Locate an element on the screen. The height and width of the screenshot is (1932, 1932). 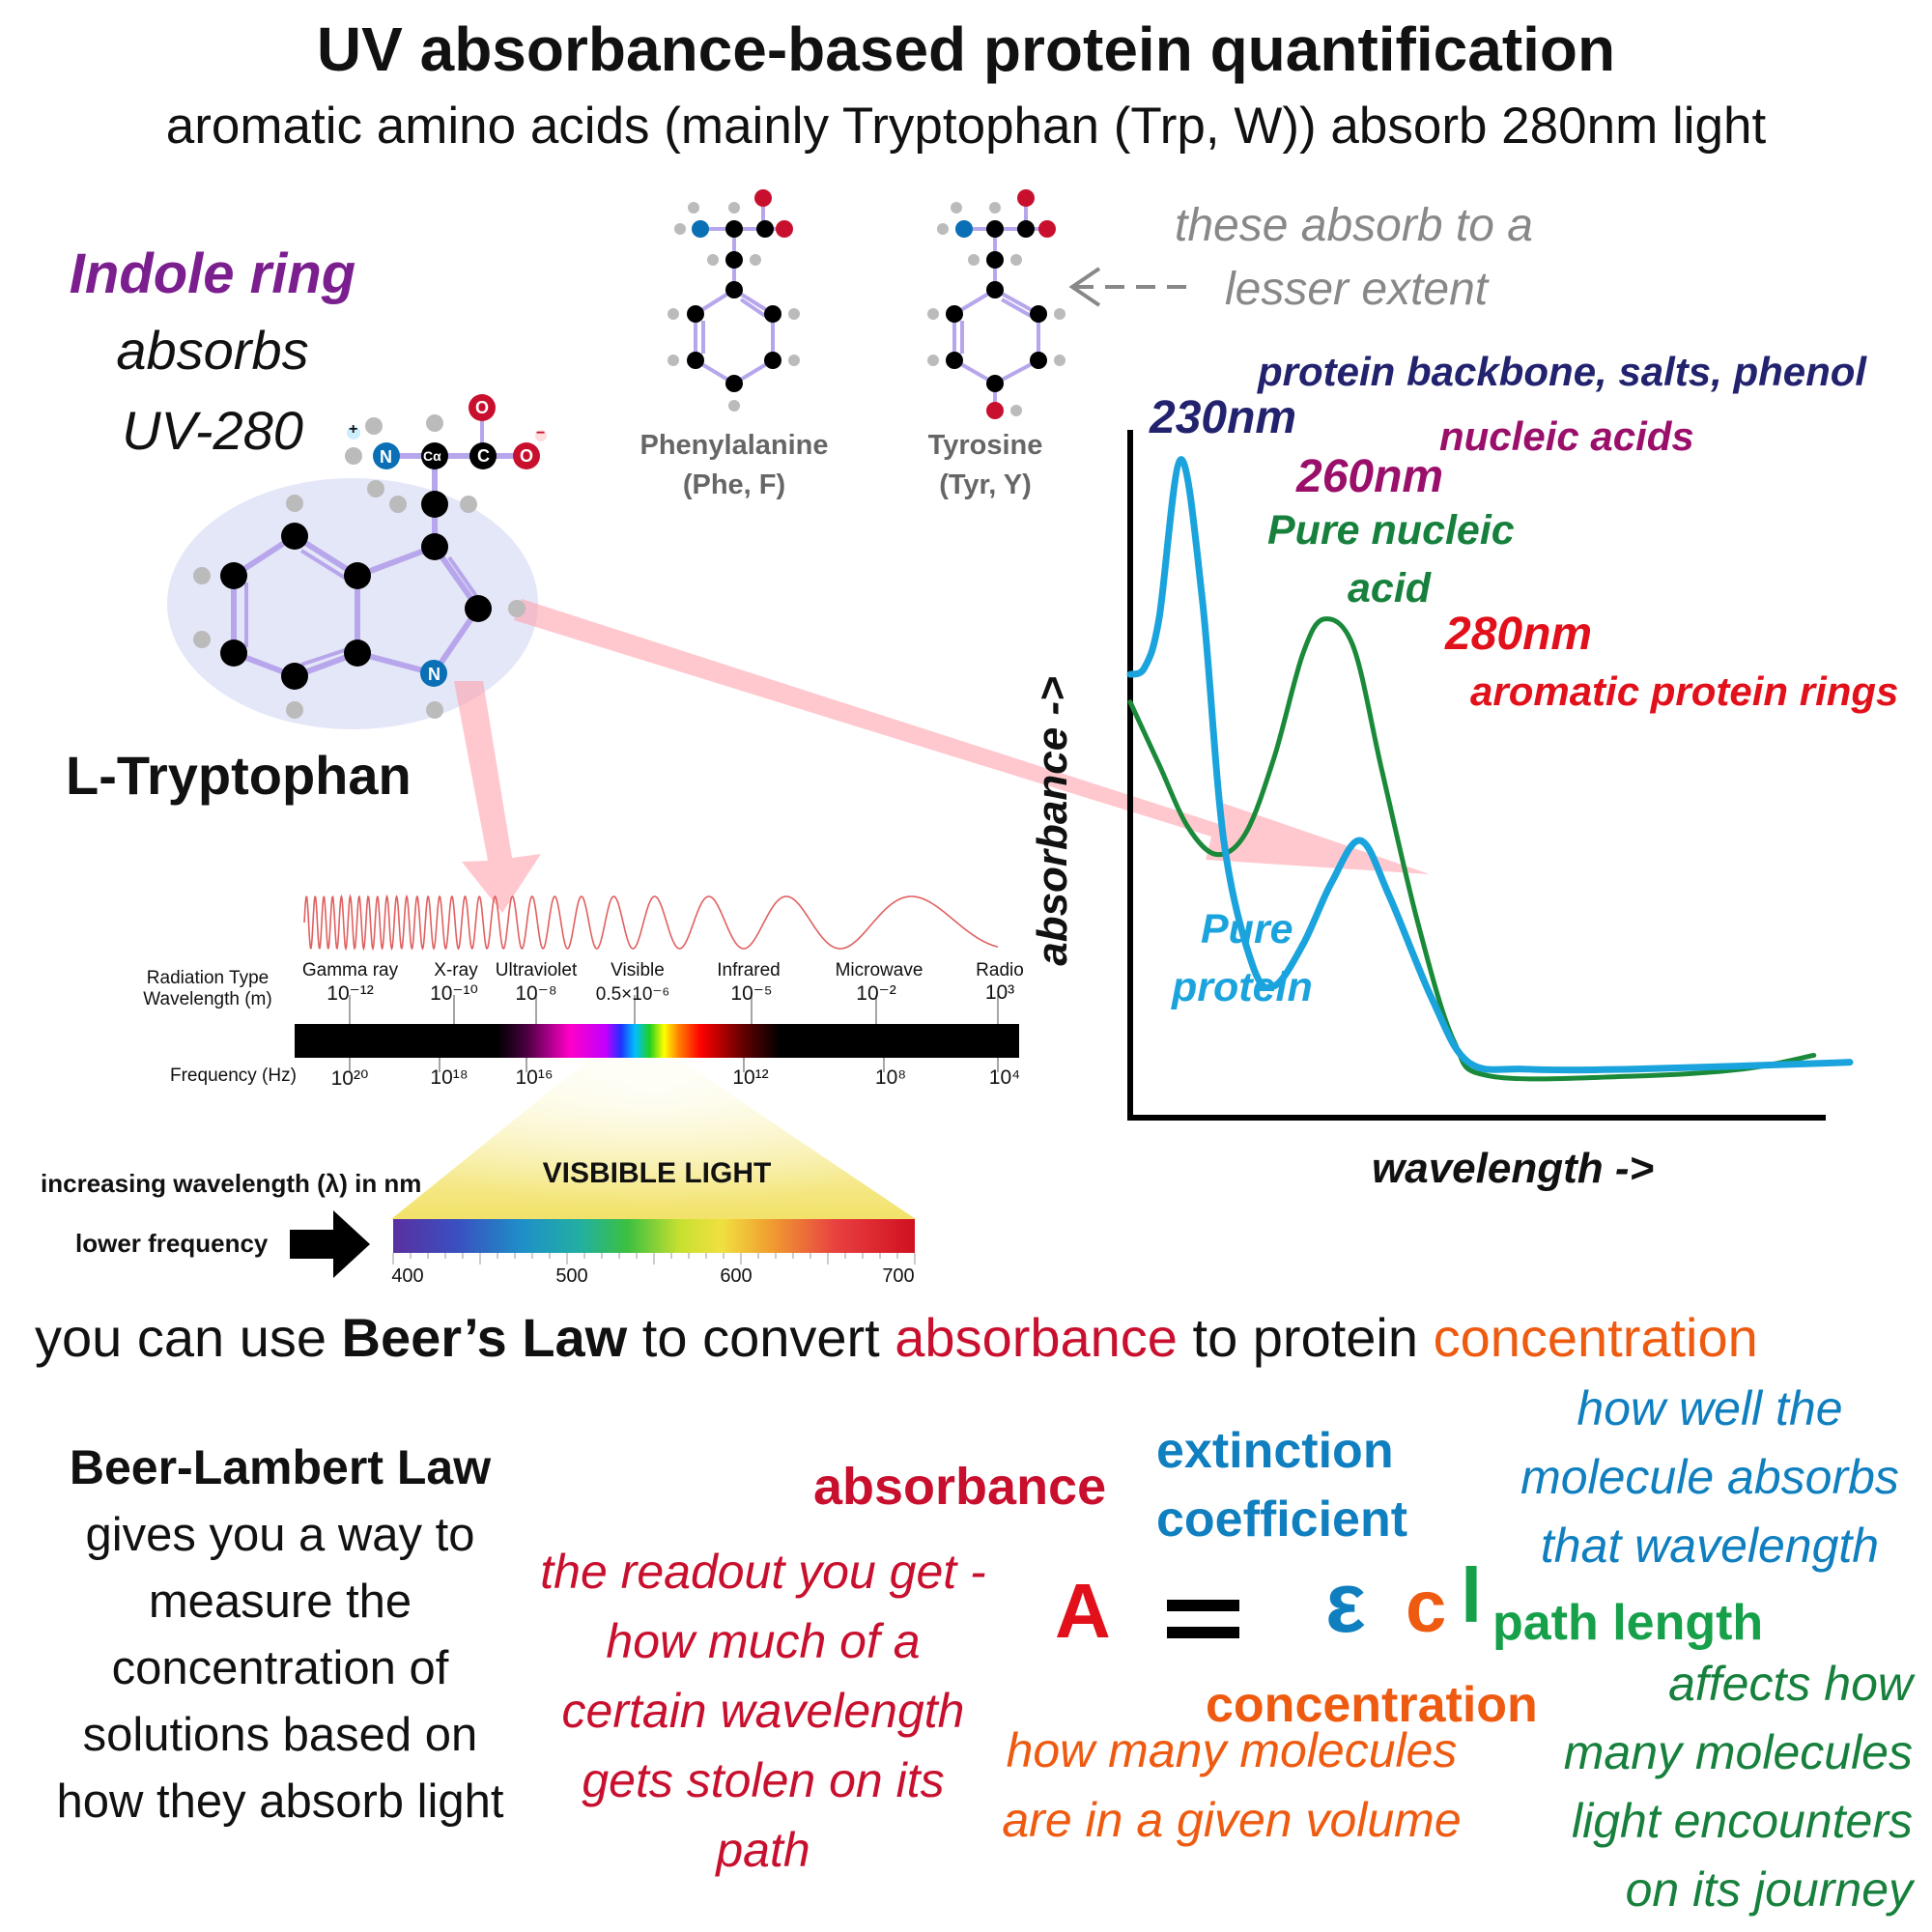
series-label-protein-line2: protein is located at coordinates (1242, 987).